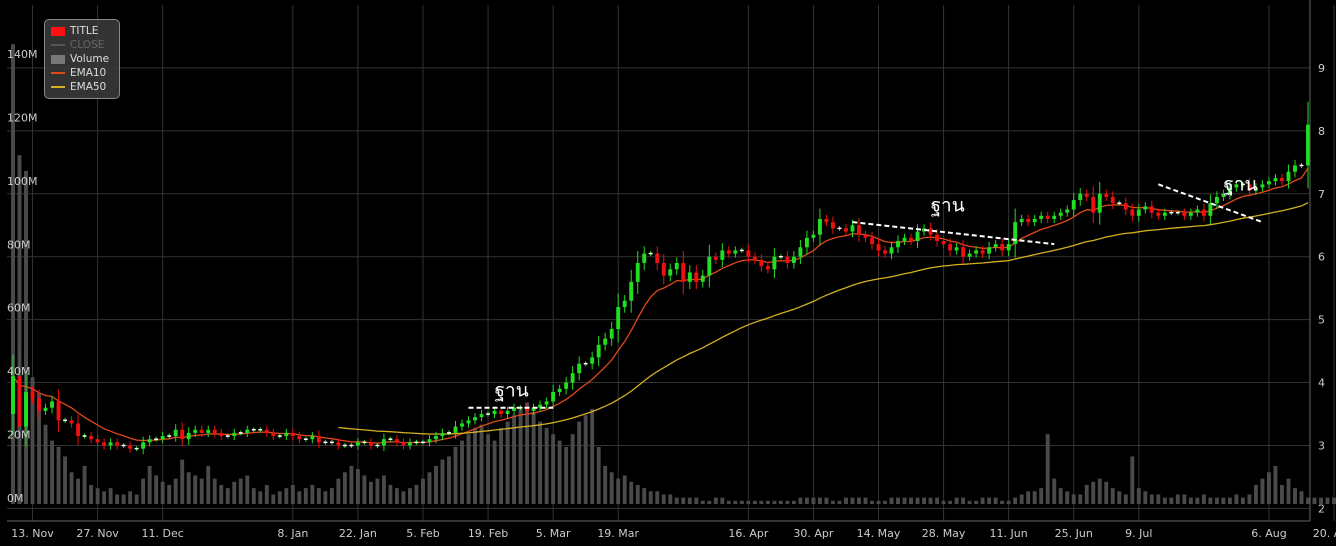  What do you see at coordinates (82, 45) in the screenshot?
I see `legend-item: CLOSE` at bounding box center [82, 45].